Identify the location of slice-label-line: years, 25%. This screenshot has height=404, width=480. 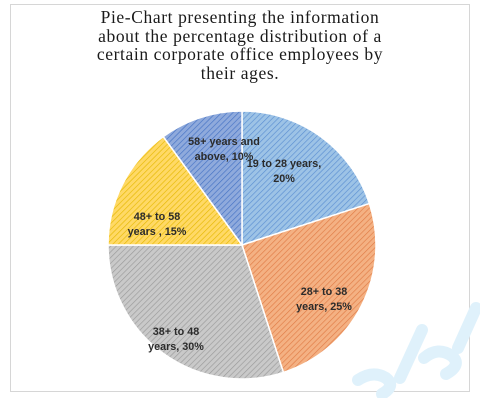
(324, 307).